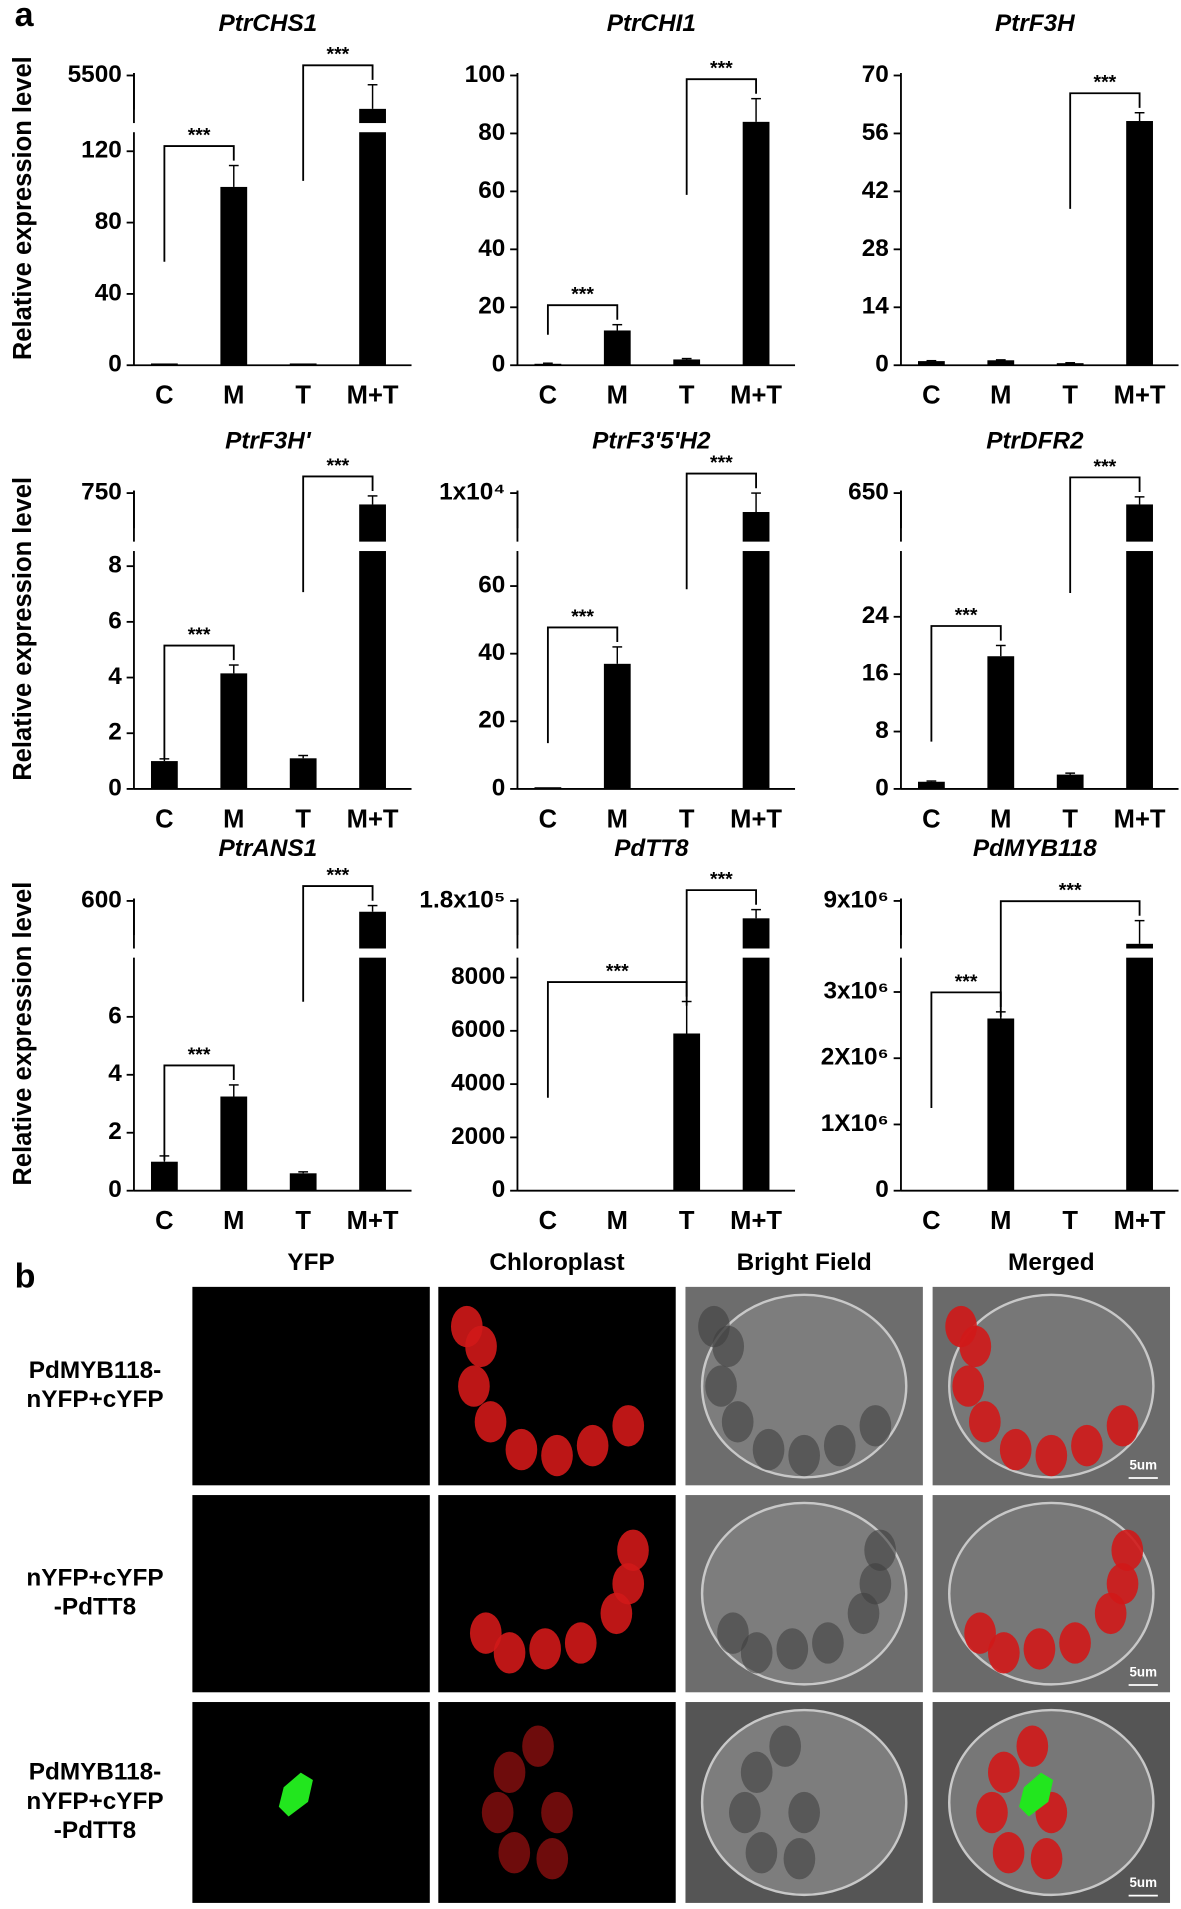  What do you see at coordinates (651, 440) in the screenshot?
I see `chart-title: PtrF3'5'H2` at bounding box center [651, 440].